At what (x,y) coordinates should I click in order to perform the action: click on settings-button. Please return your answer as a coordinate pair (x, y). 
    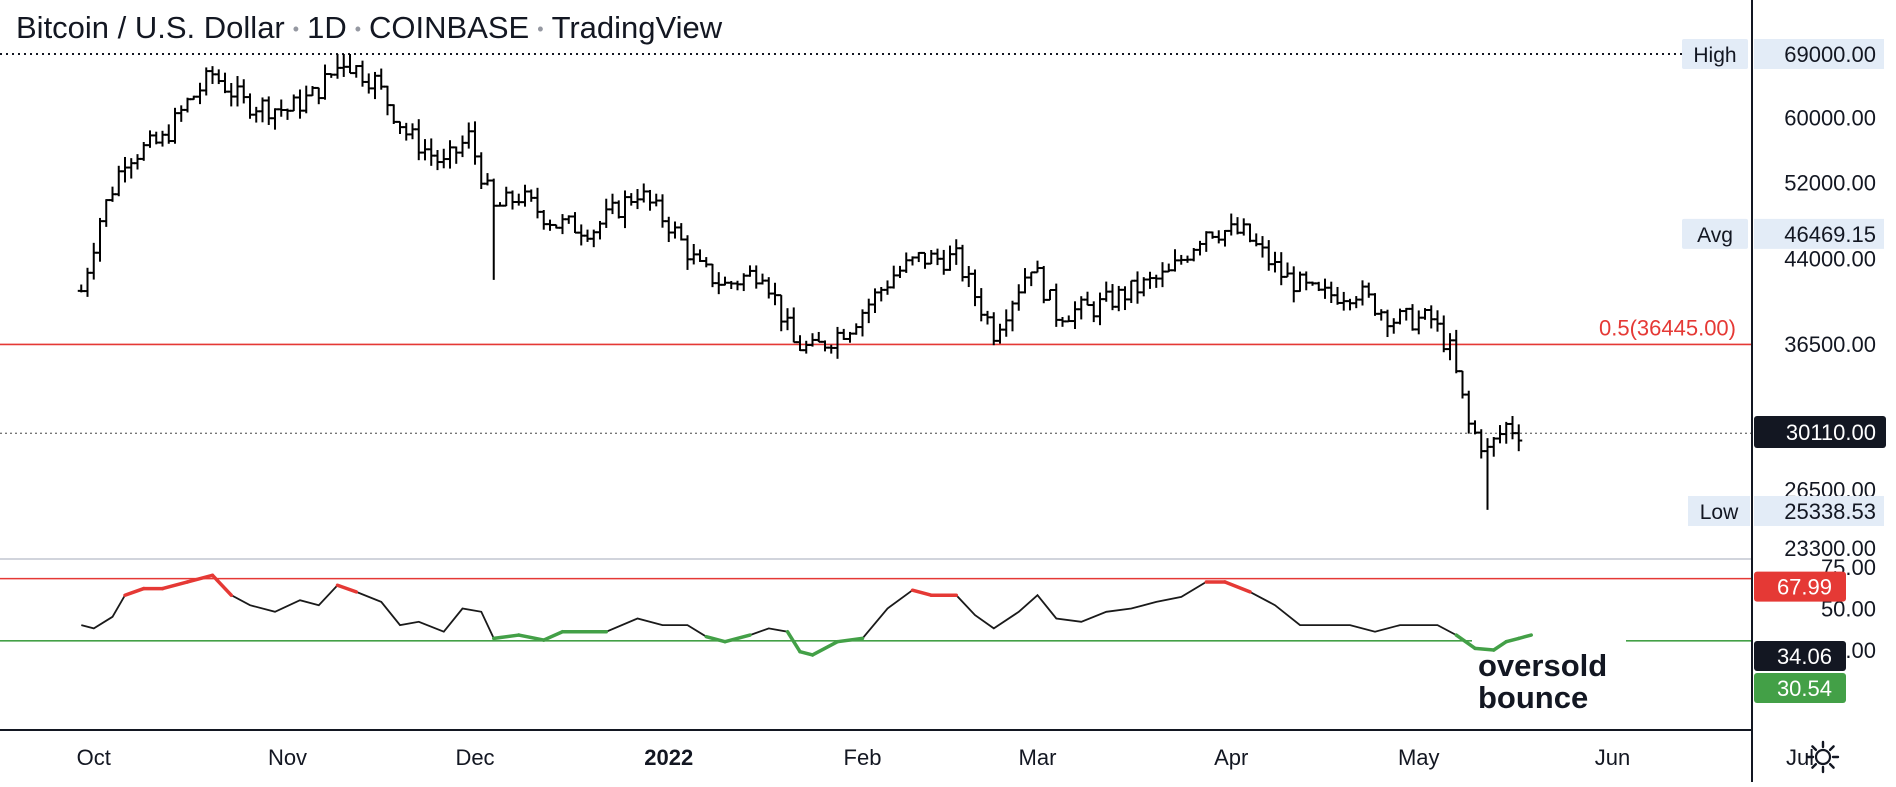
    Looking at the image, I should click on (1823, 757).